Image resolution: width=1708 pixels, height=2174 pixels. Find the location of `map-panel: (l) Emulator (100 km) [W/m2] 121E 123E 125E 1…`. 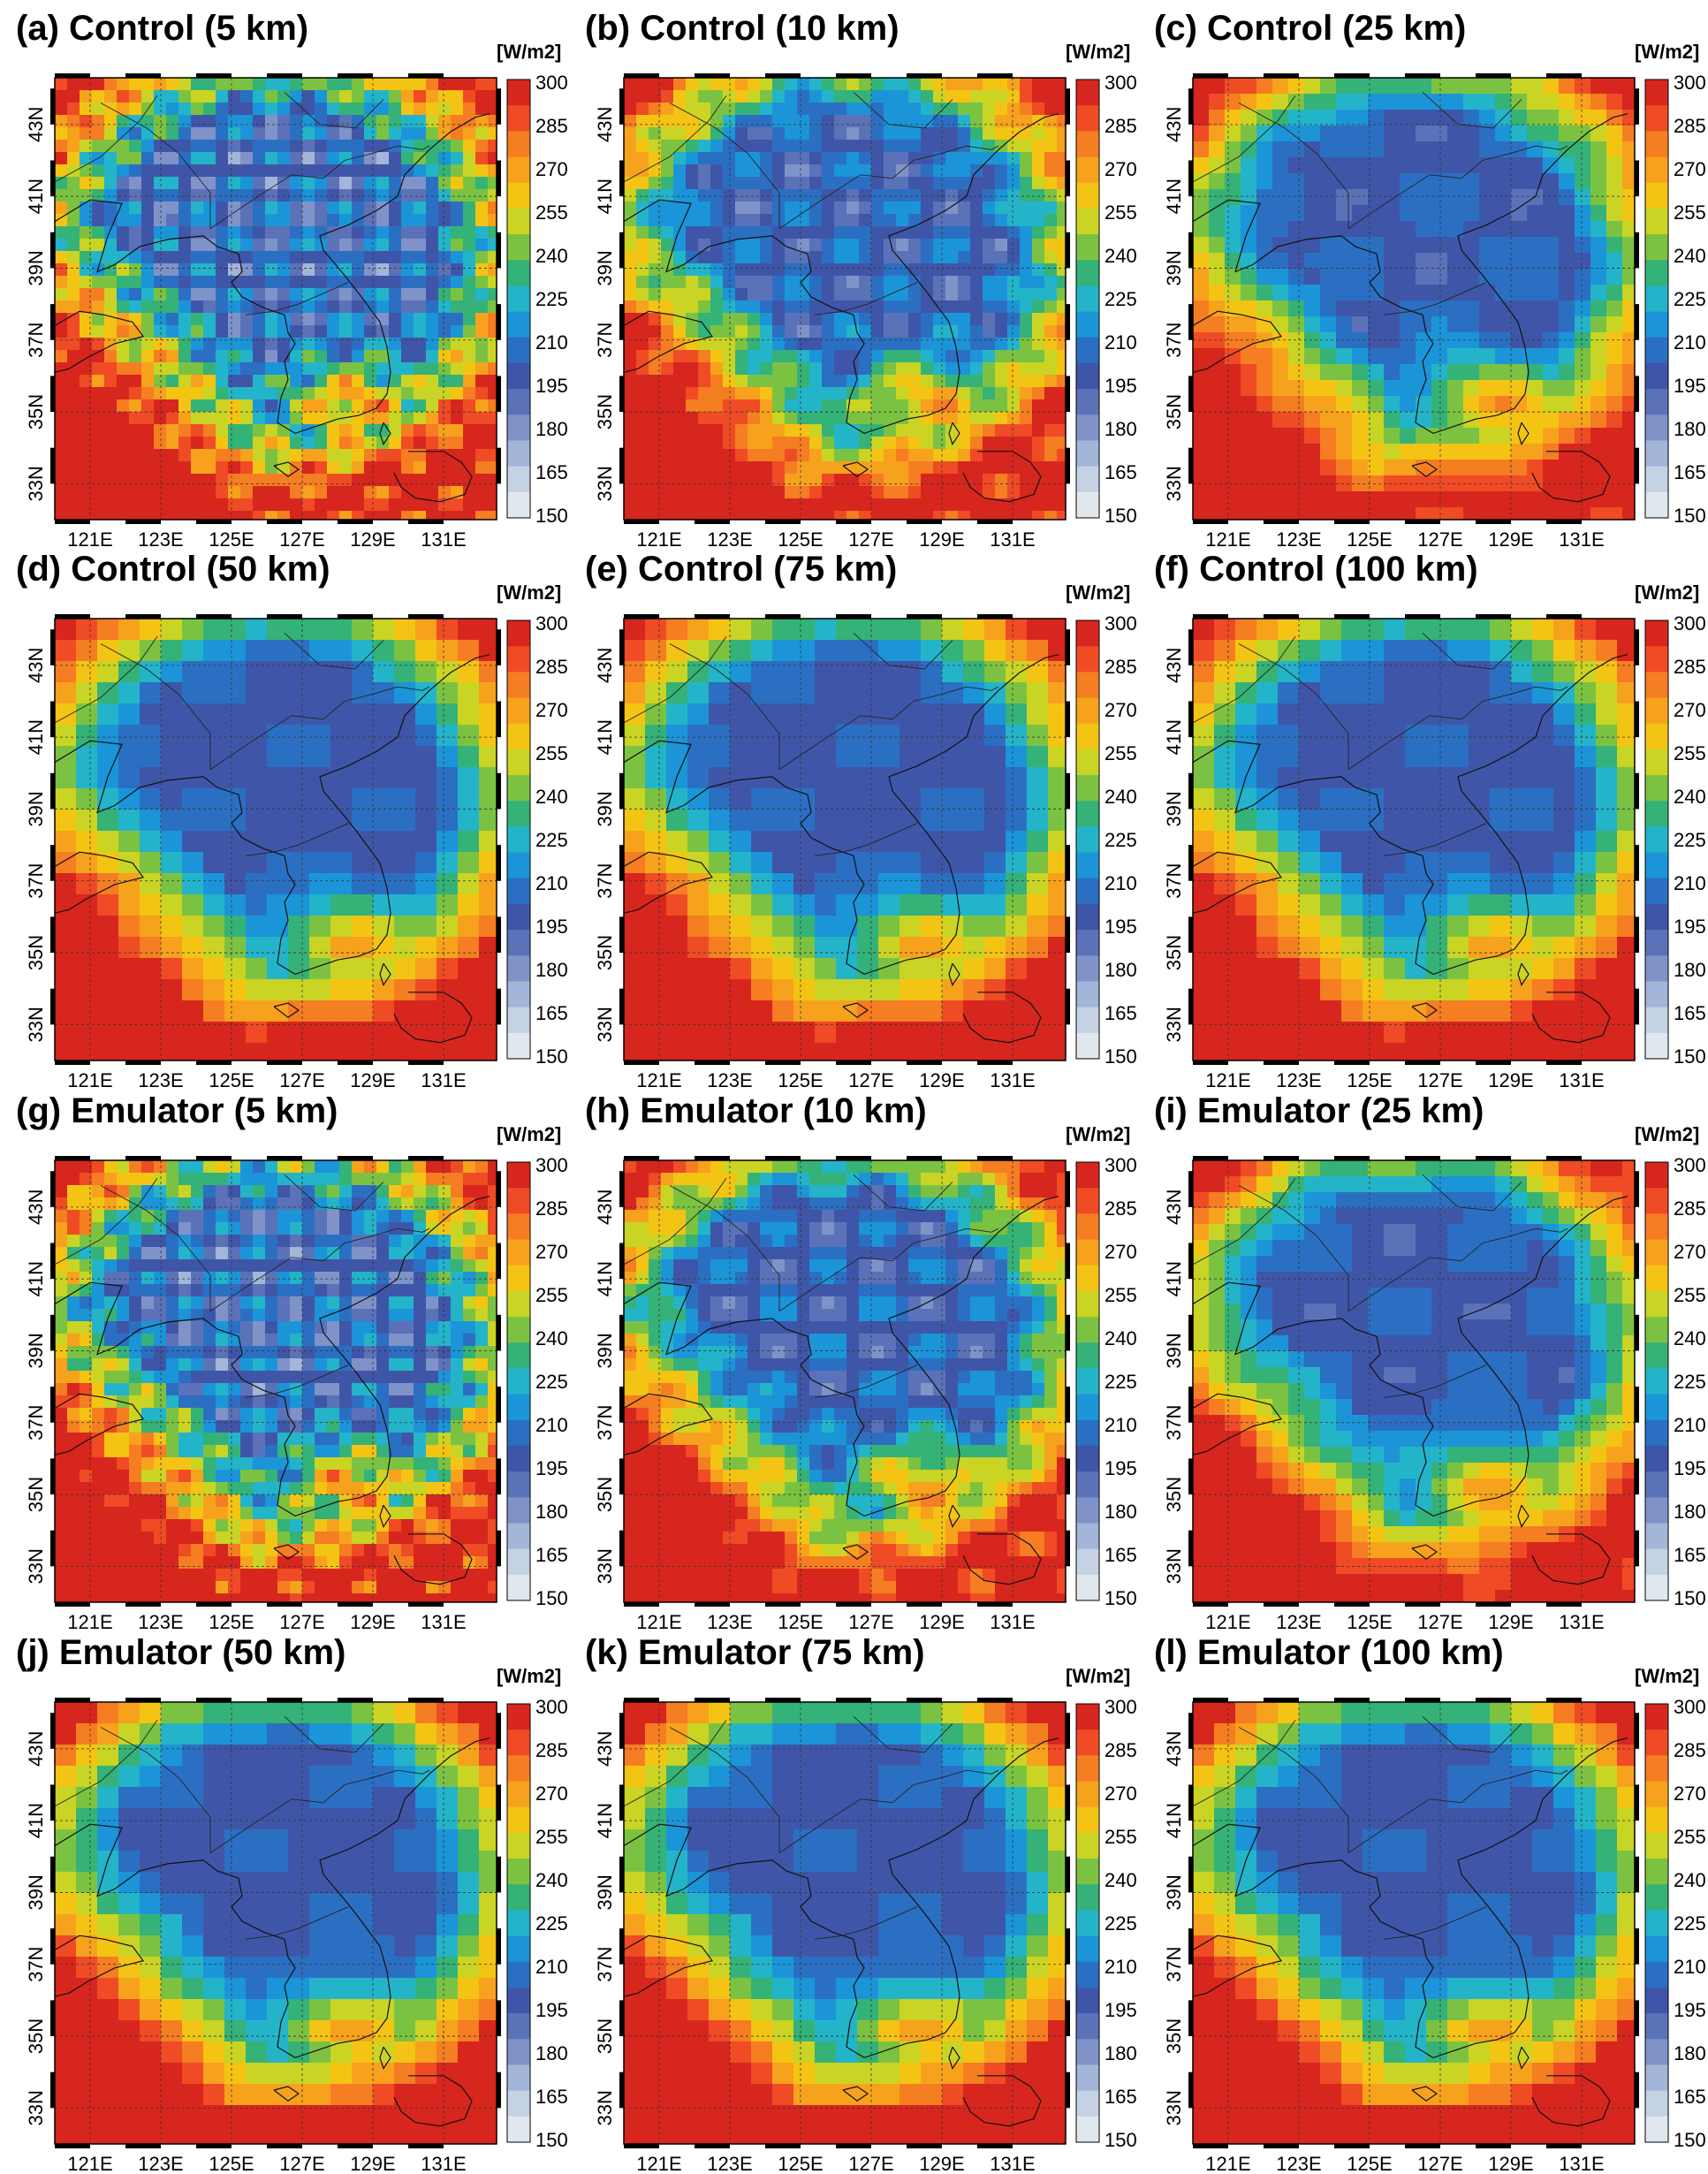

map-panel: (l) Emulator (100 km) [W/m2] 121E 123E 125E 1… is located at coordinates (1429, 1900).